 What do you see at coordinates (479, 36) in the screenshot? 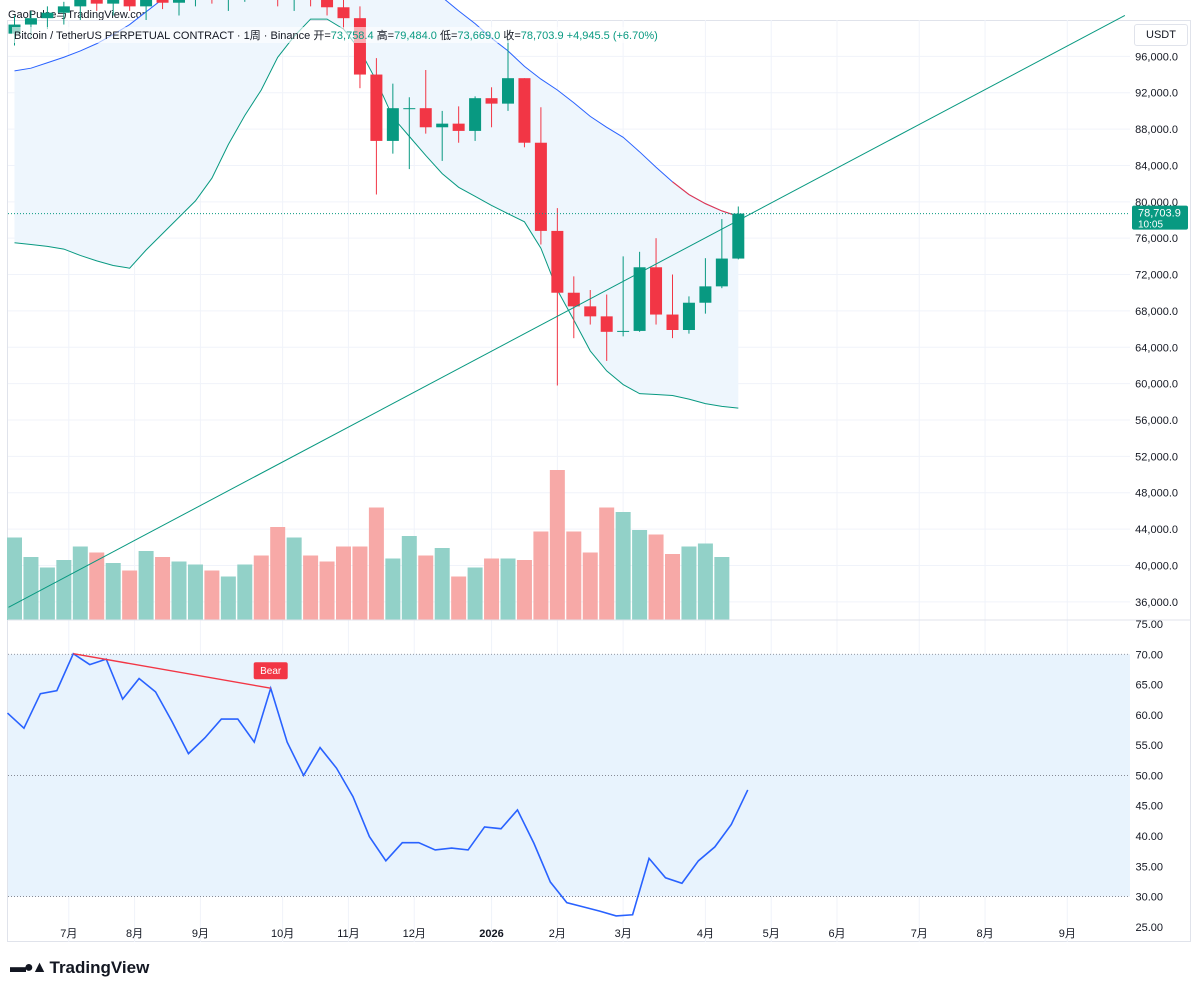
I see `legend-low: 73,669.0` at bounding box center [479, 36].